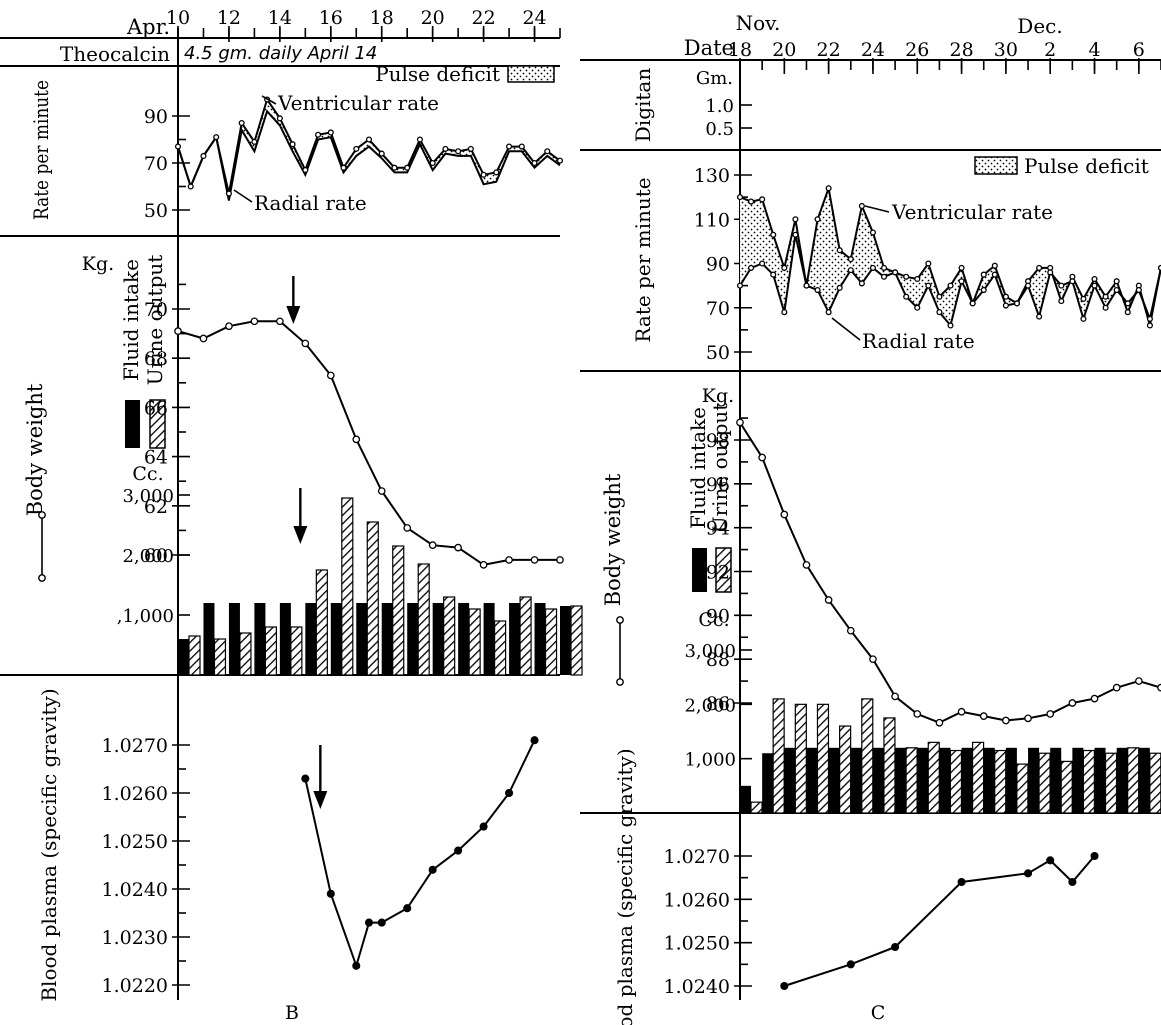 This screenshot has width=1161, height=1025. Describe the element at coordinates (300, 516) in the screenshot. I see `b-arrow-fluid` at that location.